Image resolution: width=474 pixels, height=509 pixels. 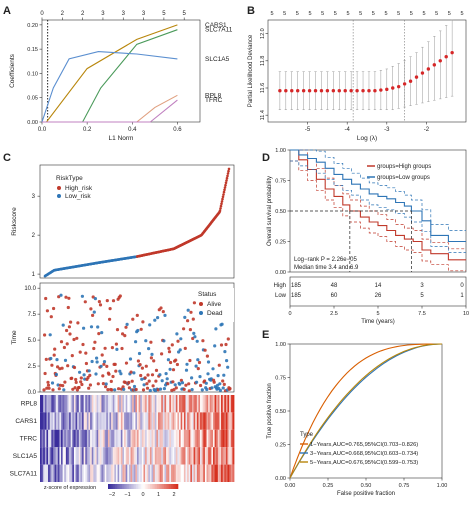 What do you see at coordinates (110, 76) in the screenshot?
I see `coef-line-slc7a11` at bounding box center [110, 76].